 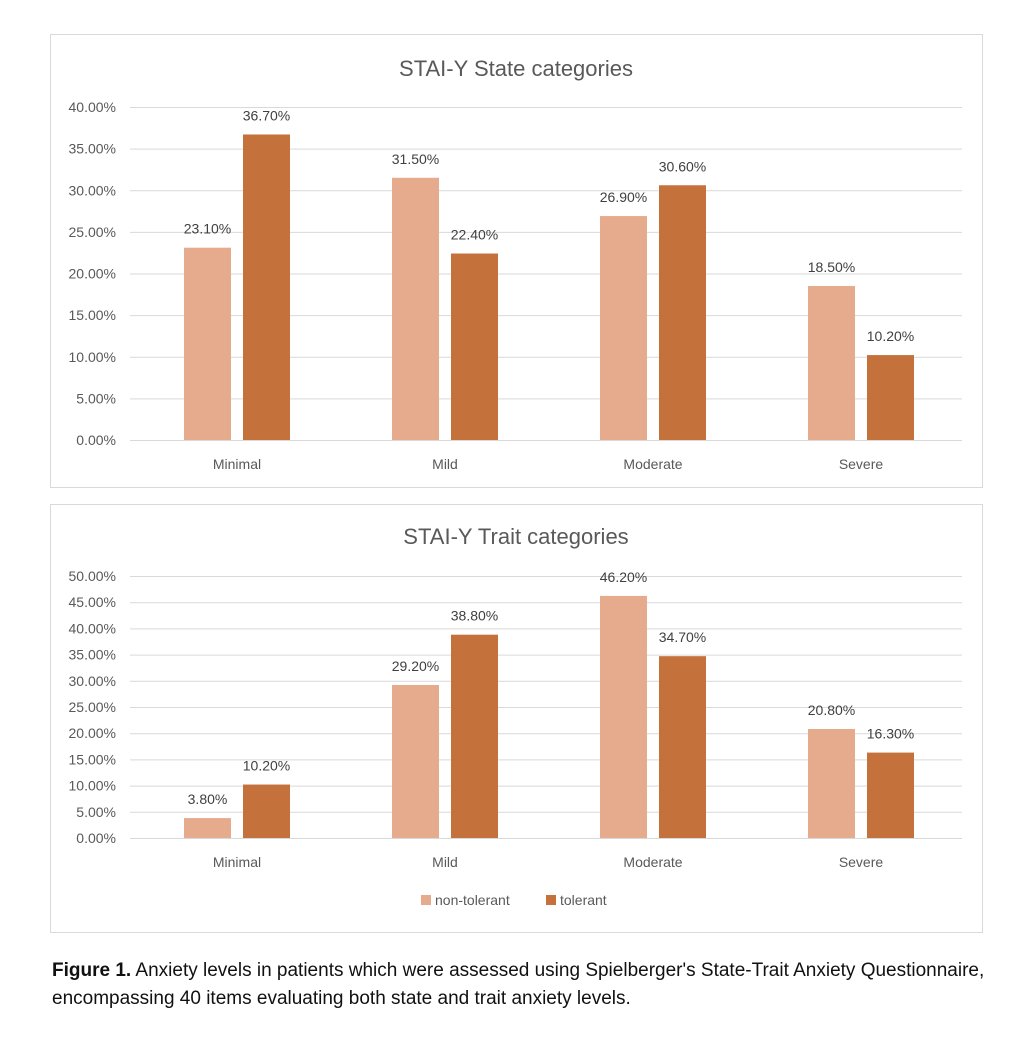 What do you see at coordinates (266, 115) in the screenshot?
I see `data-label: 36.70%` at bounding box center [266, 115].